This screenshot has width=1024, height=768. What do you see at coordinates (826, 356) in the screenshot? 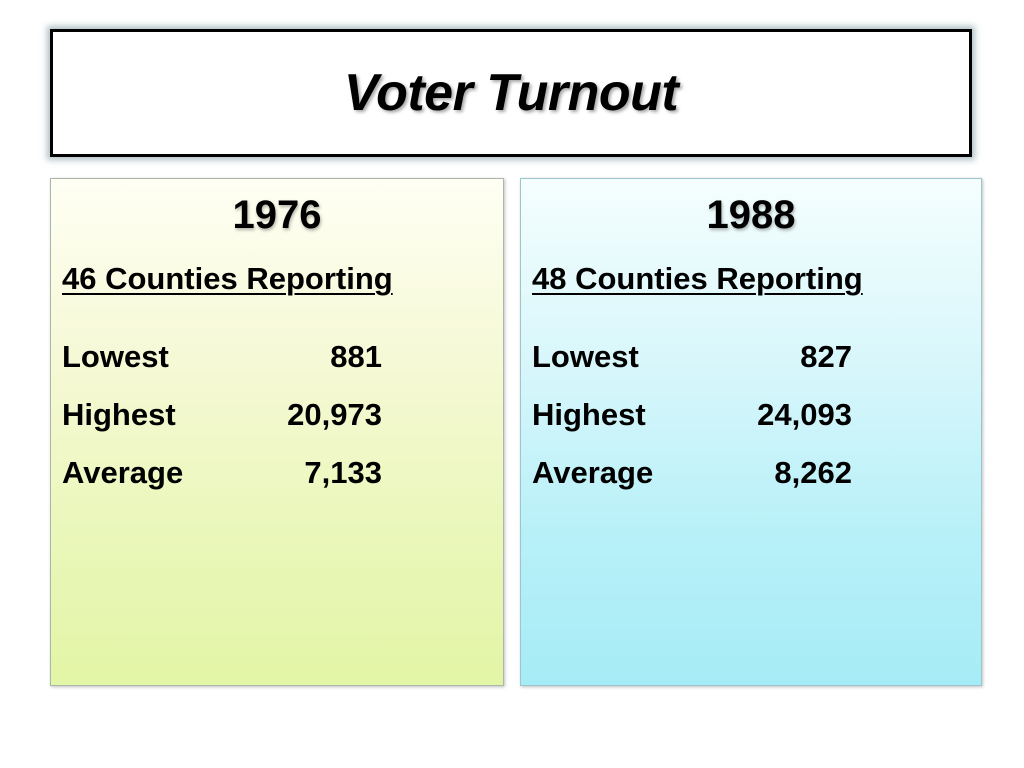
I see `stat-value: 827` at bounding box center [826, 356].